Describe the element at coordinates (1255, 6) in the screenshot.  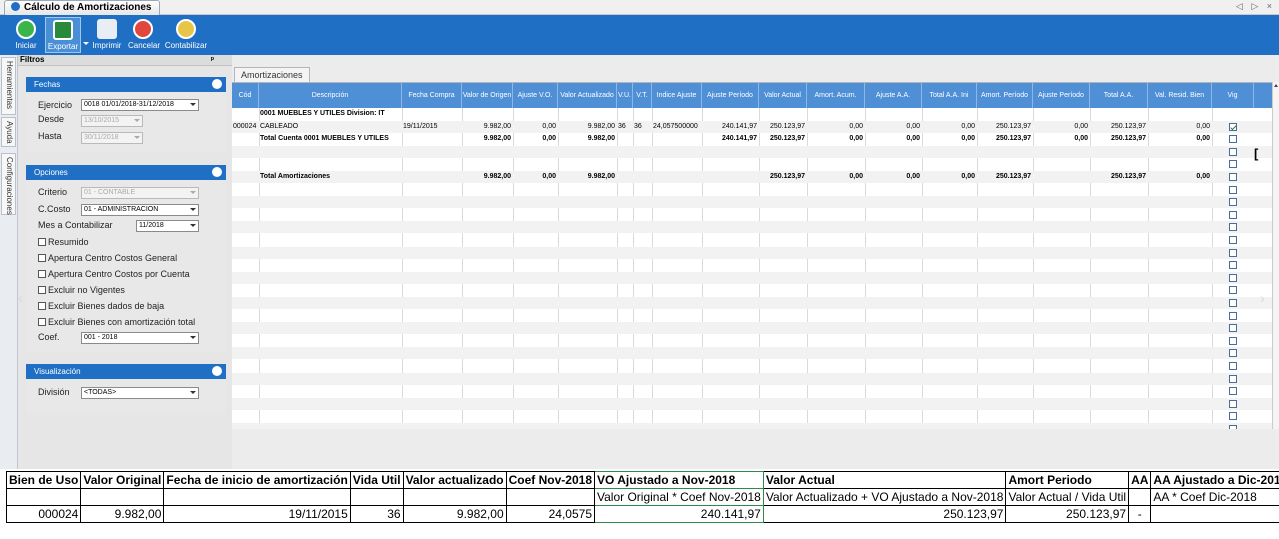
I see `tab-navigation-icons: ◁ ▷ ×` at that location.